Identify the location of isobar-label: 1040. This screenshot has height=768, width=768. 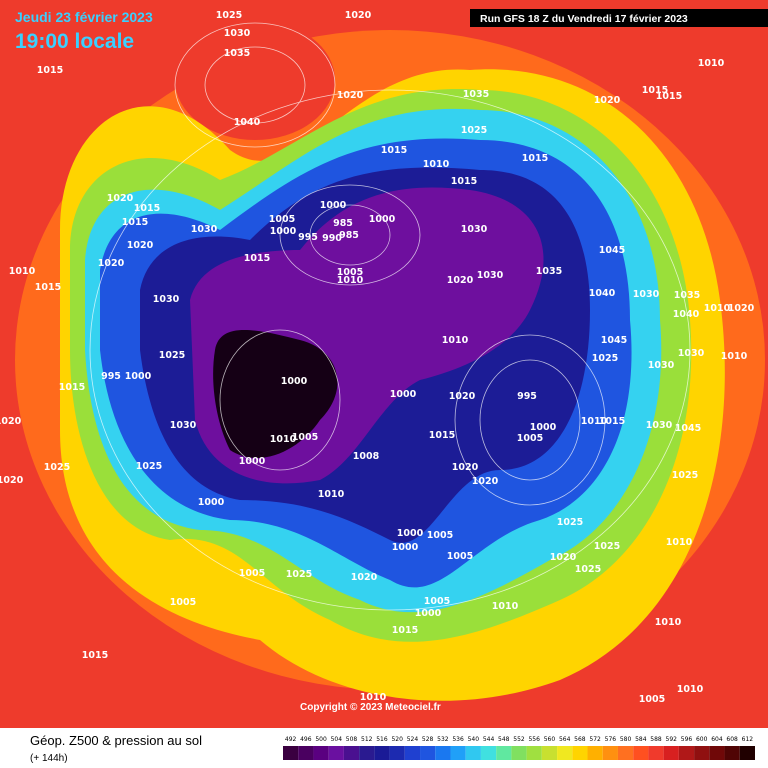
(686, 314).